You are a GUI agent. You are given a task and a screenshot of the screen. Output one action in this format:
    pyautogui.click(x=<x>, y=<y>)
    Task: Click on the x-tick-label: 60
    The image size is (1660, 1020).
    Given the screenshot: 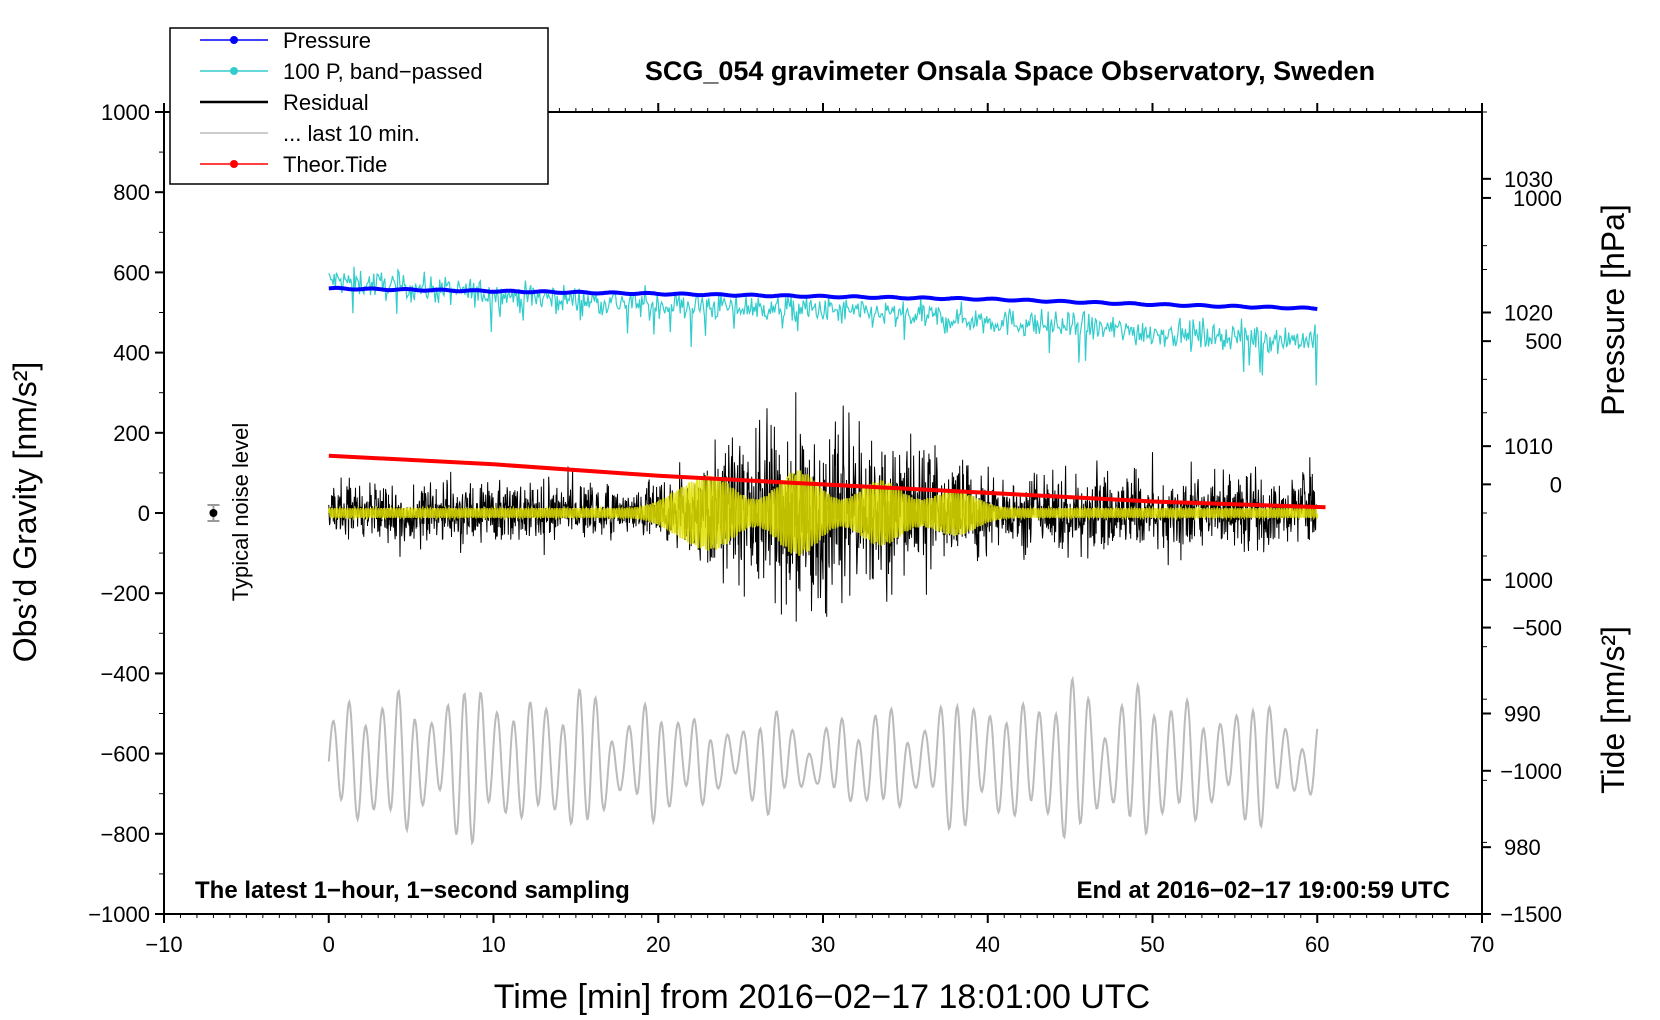 What is the action you would take?
    pyautogui.click(x=1317, y=944)
    